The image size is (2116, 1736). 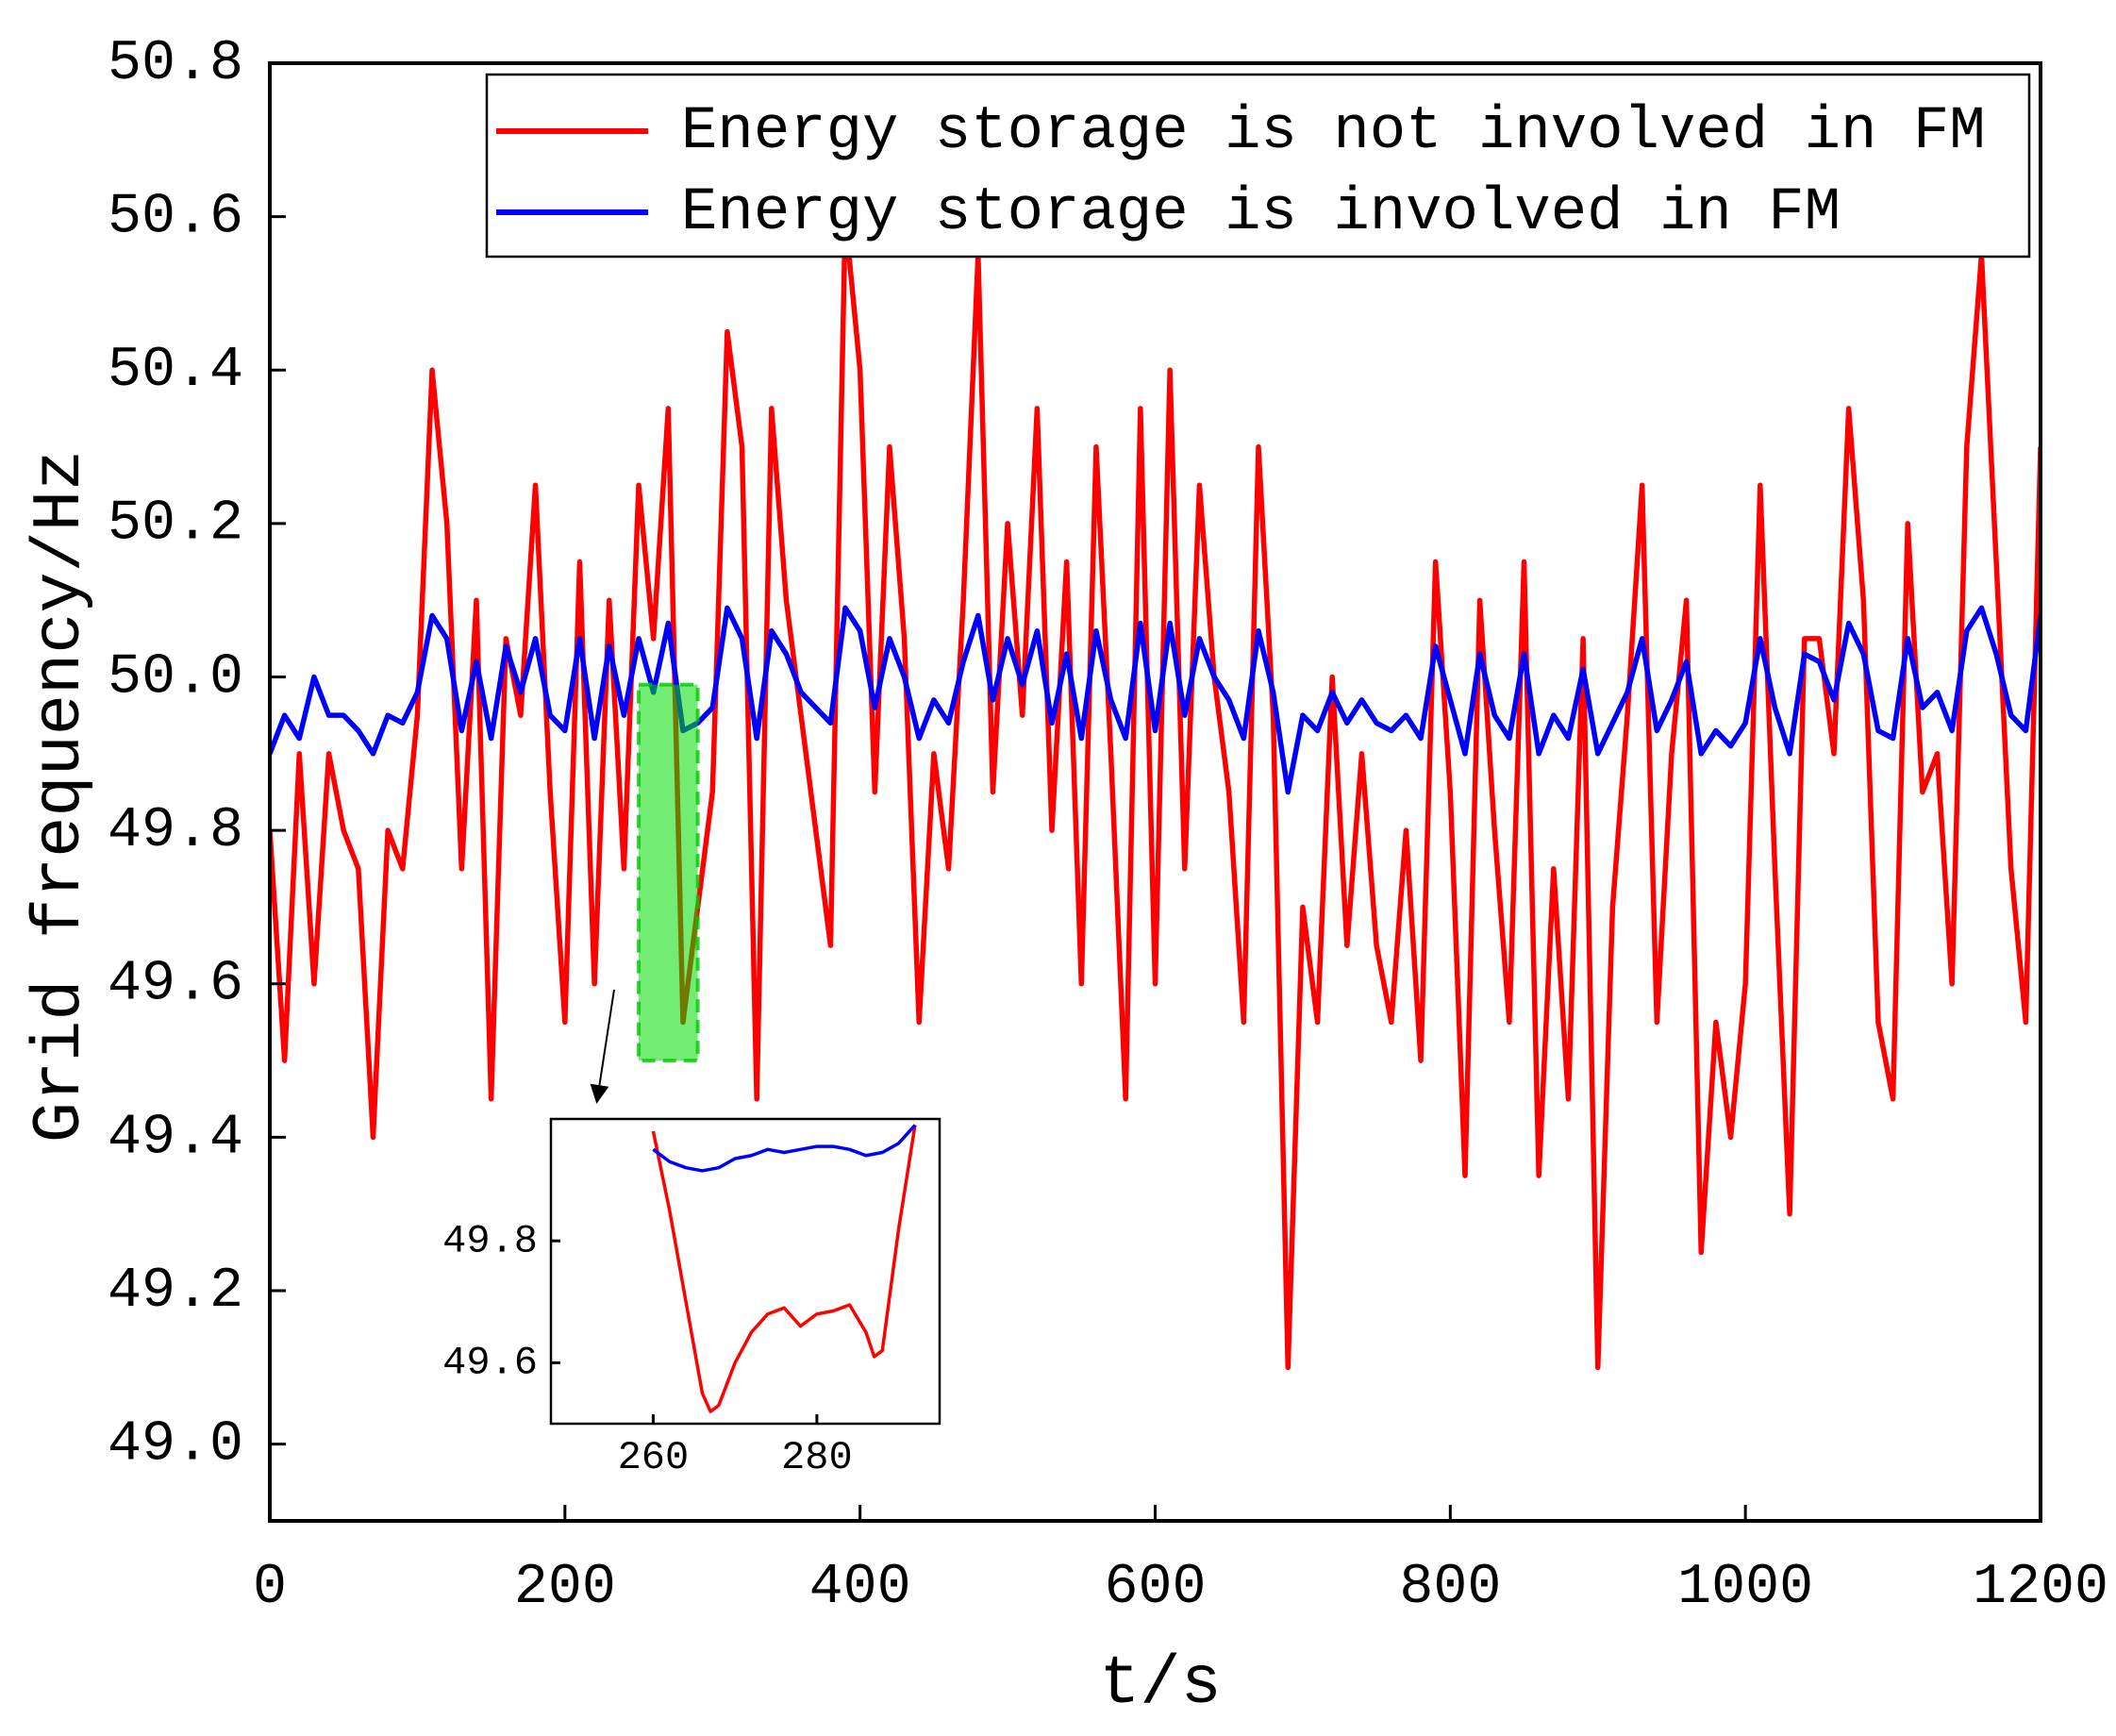 What do you see at coordinates (817, 1457) in the screenshot?
I see `x-tick-label: 280` at bounding box center [817, 1457].